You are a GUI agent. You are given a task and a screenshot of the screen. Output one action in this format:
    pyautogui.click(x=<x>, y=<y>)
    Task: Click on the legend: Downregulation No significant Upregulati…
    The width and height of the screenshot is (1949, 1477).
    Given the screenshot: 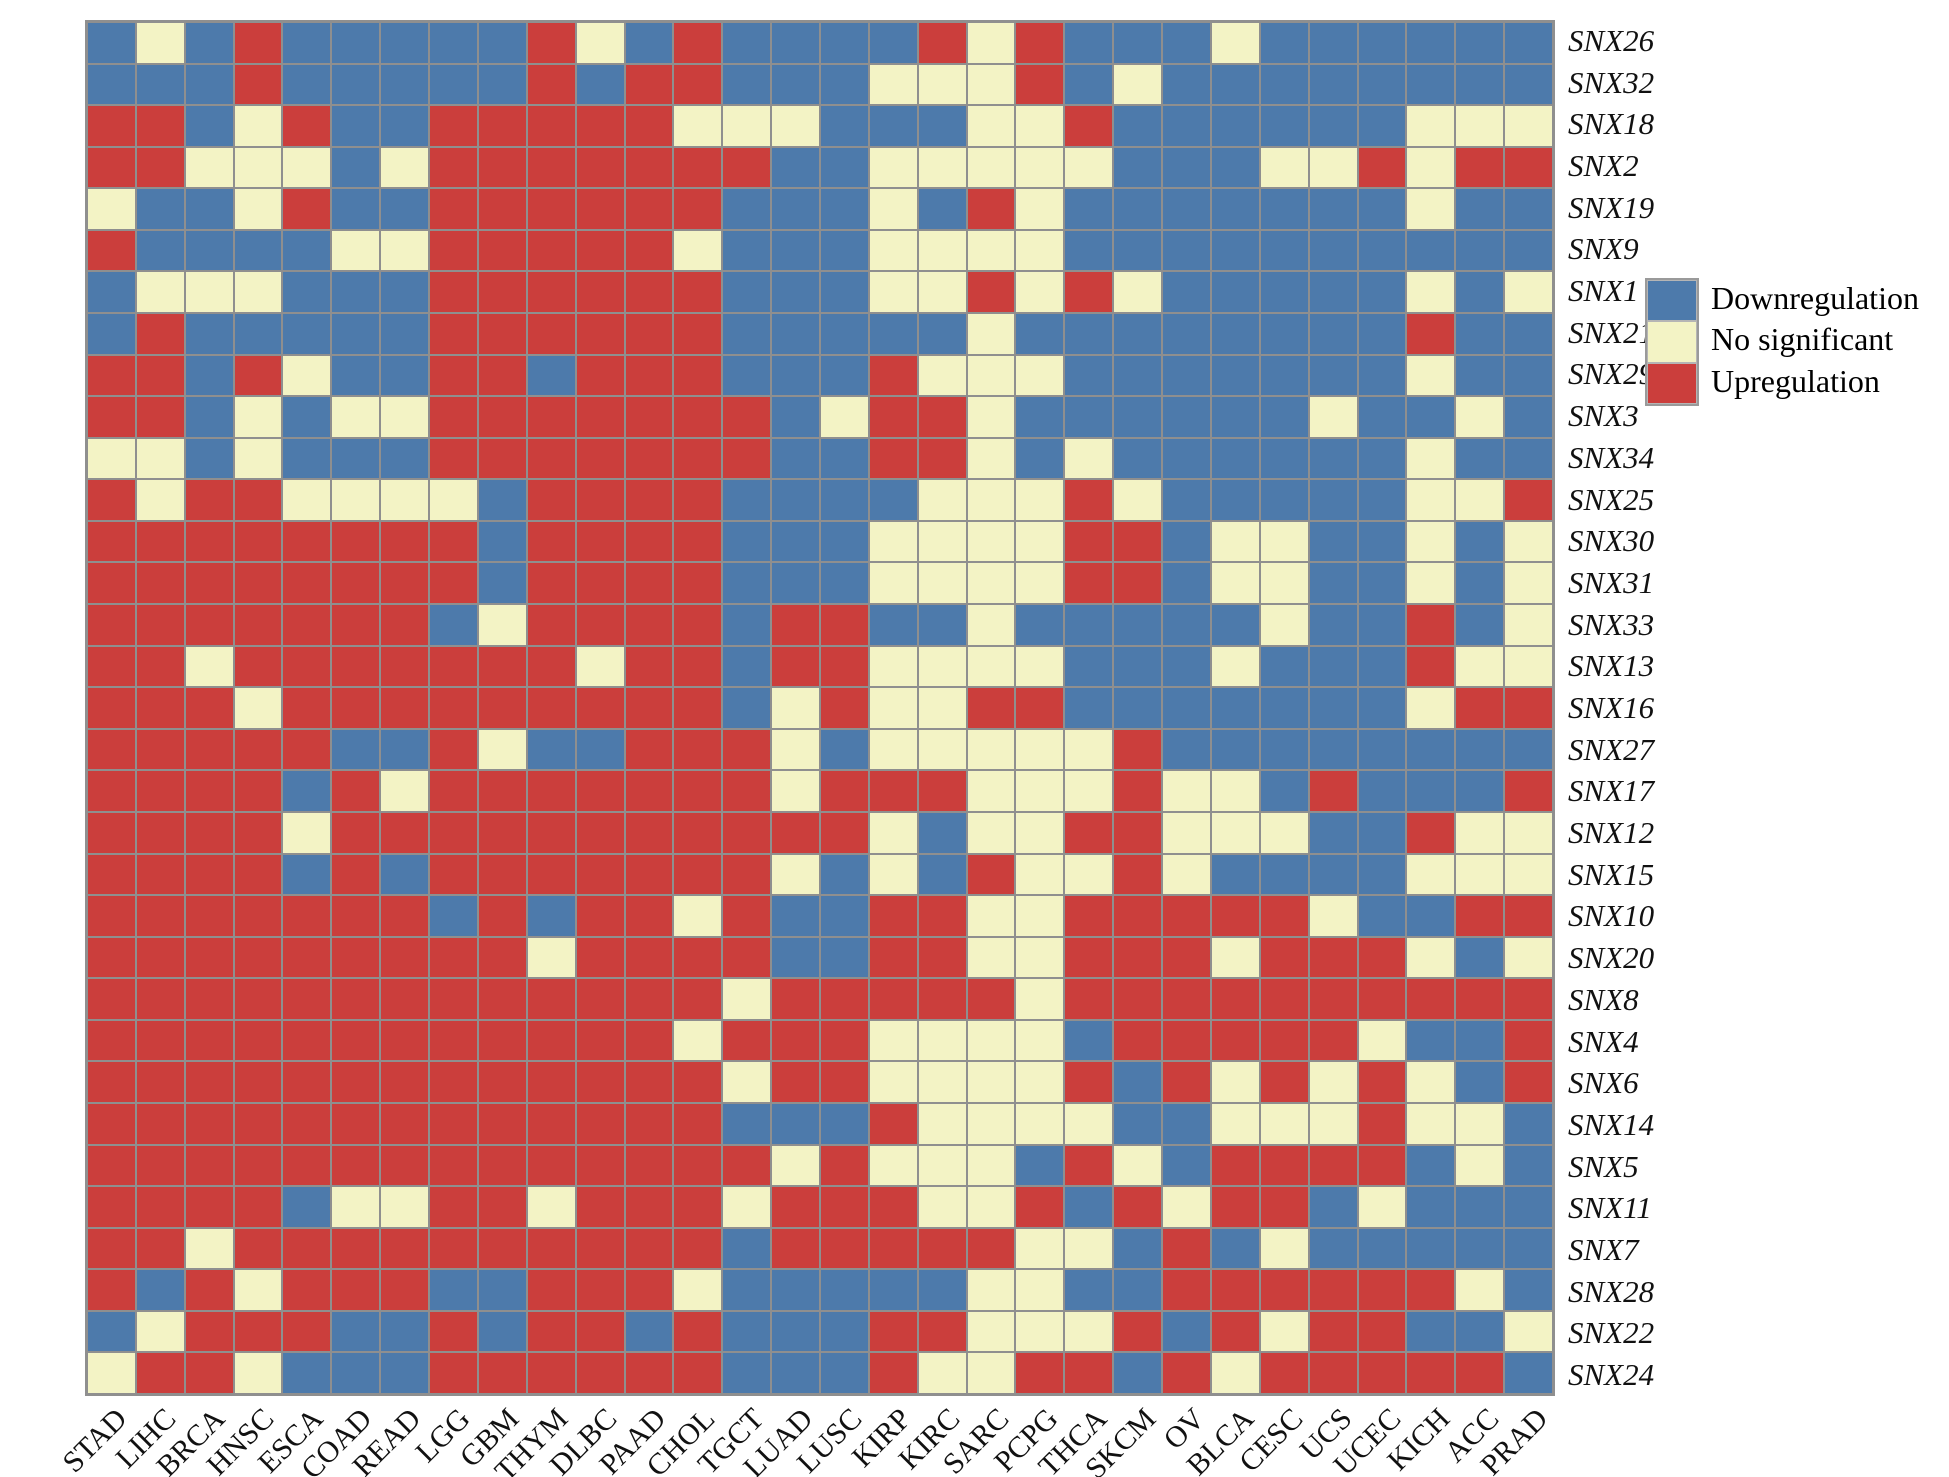 What is the action you would take?
    pyautogui.click(x=1782, y=342)
    